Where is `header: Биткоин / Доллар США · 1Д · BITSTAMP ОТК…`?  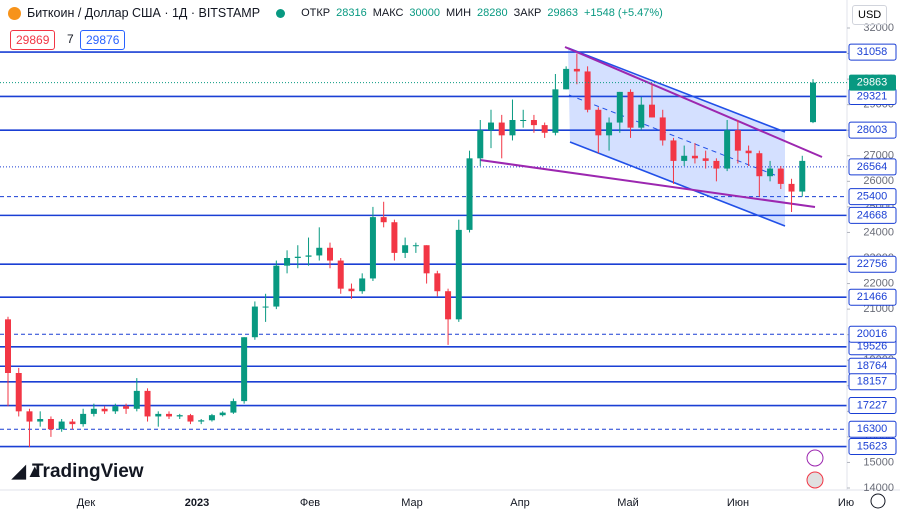
header: Биткоин / Доллар США · 1Д · BITSTAMP ОТК… is located at coordinates (335, 13).